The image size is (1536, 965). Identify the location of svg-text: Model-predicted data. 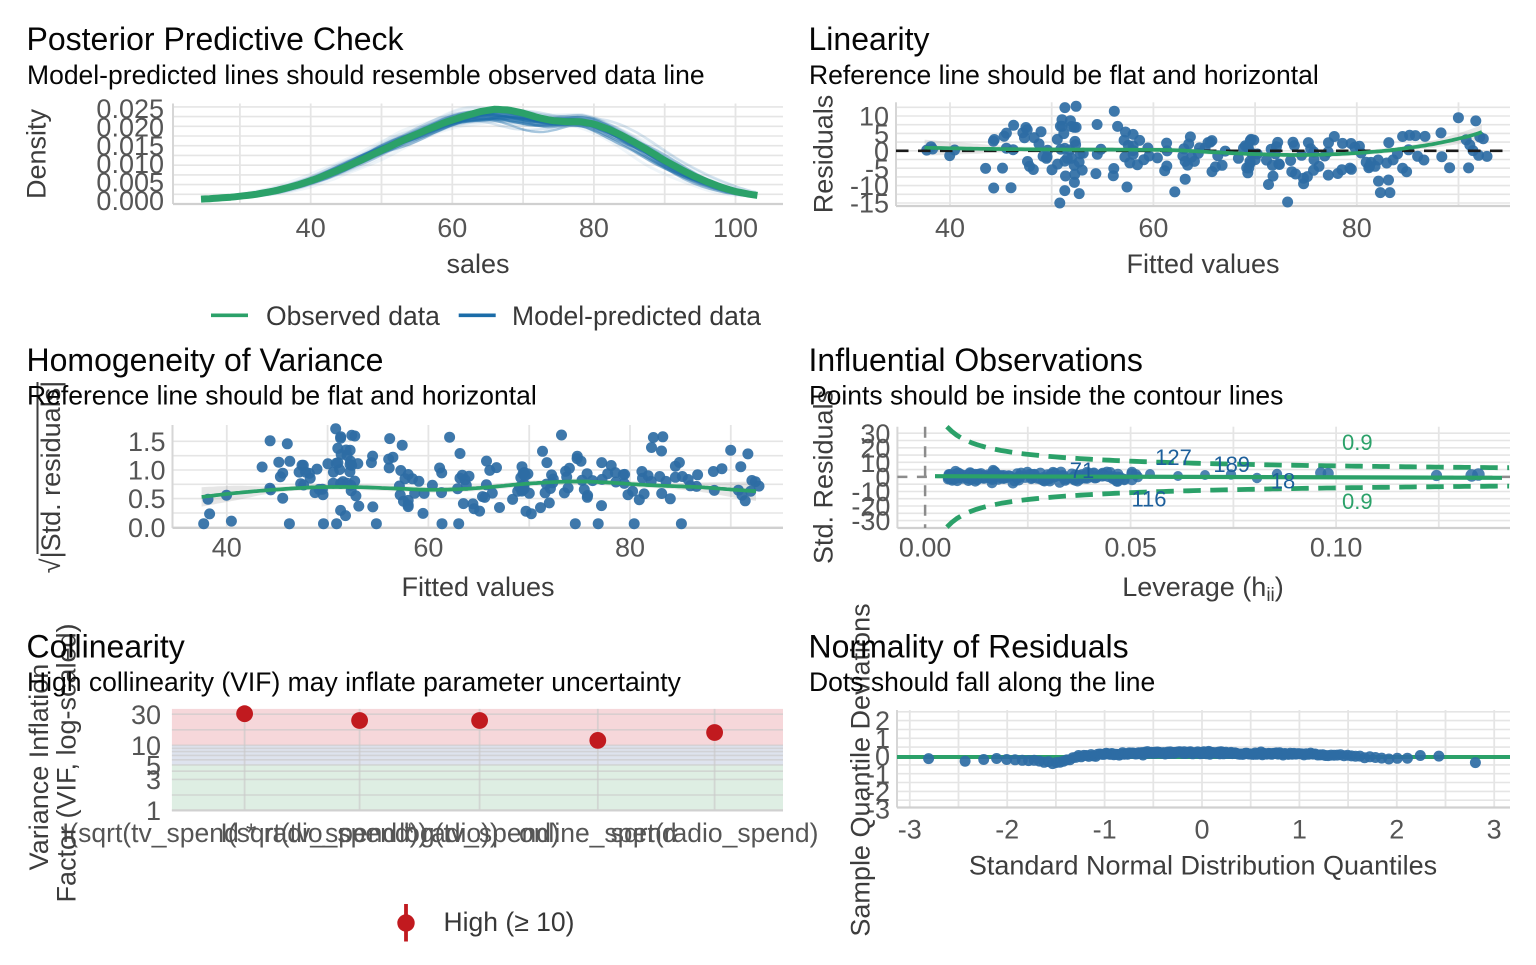
(636, 316).